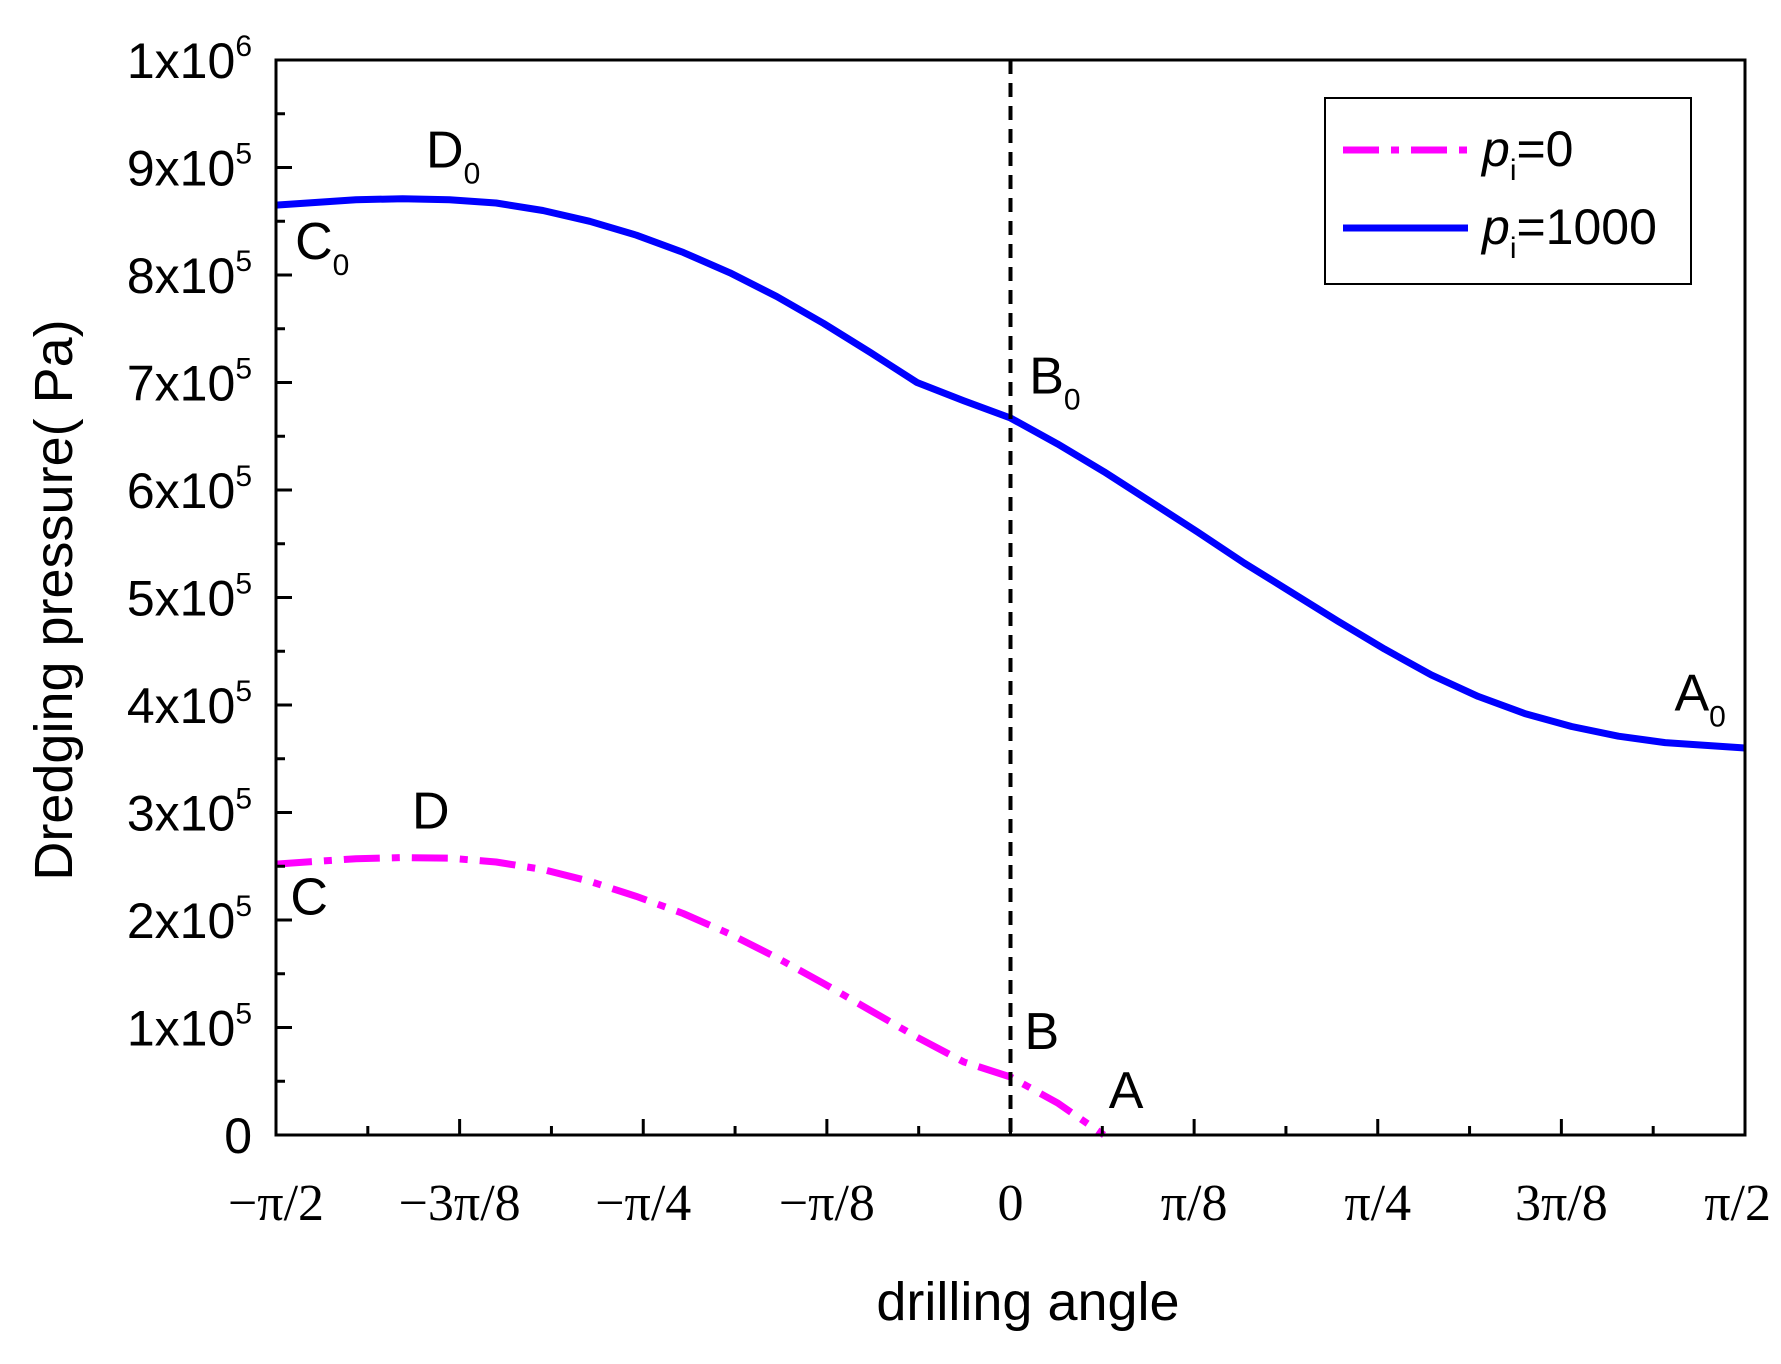 This screenshot has height=1364, width=1781. I want to click on legend-box, so click(1508, 191).